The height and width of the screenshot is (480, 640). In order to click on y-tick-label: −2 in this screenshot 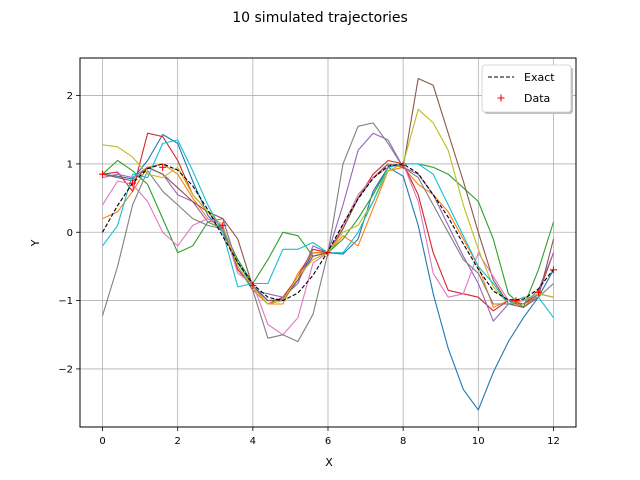, I will do `click(65, 369)`.